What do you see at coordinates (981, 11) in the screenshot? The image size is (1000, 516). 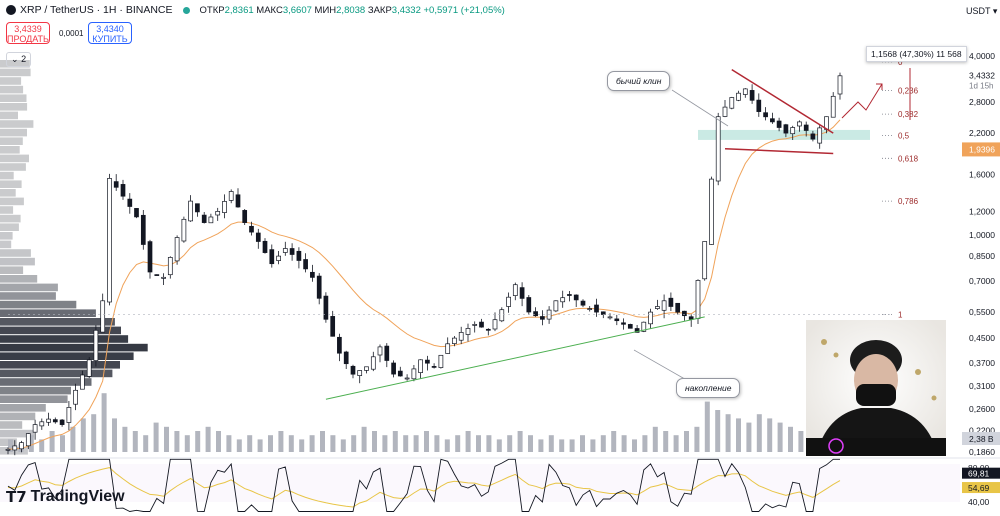 I see `currency-selector: USDT ▾` at bounding box center [981, 11].